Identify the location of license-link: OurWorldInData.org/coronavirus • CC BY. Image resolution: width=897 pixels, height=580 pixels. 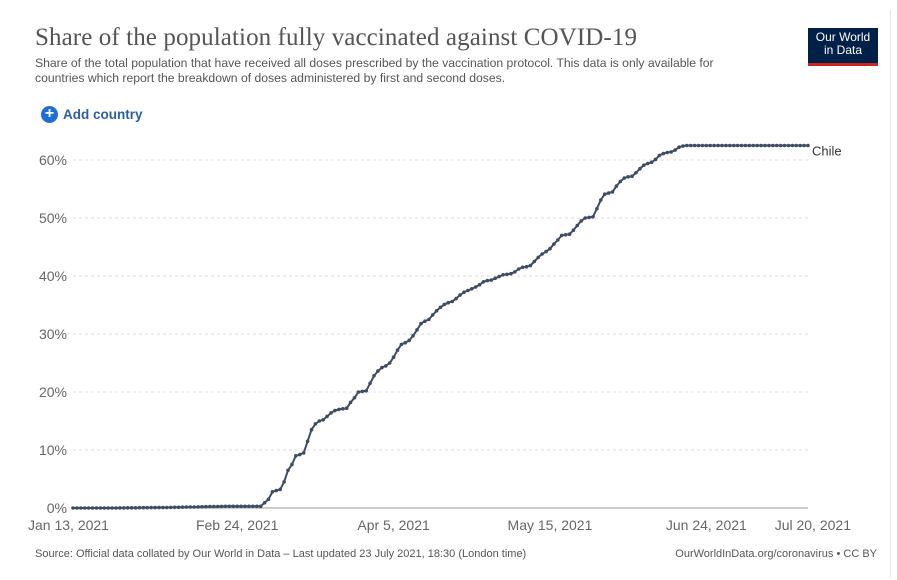
(776, 554).